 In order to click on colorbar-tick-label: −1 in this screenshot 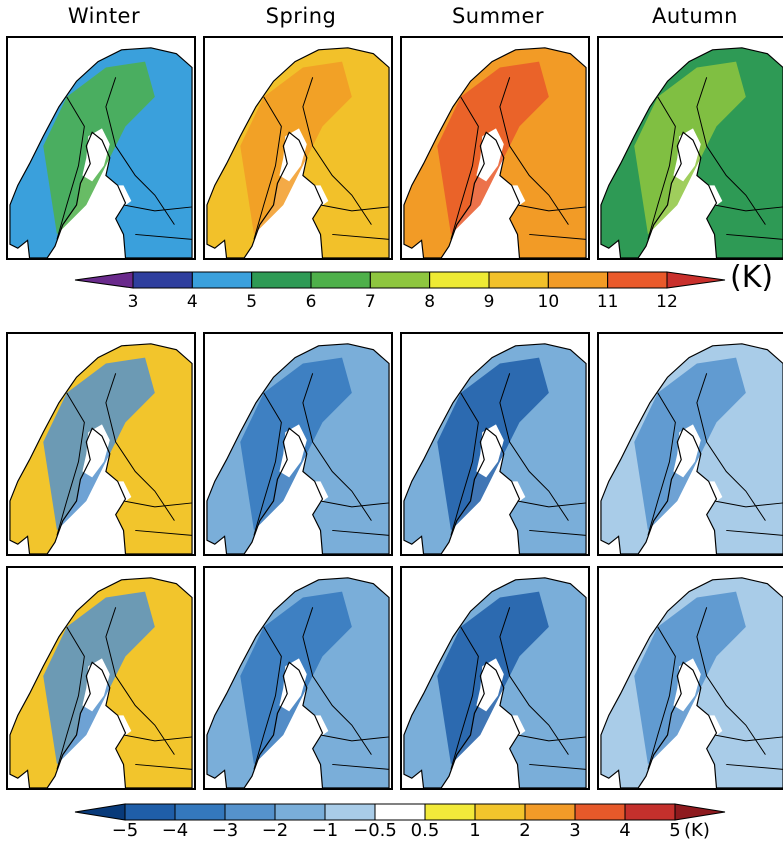, I will do `click(325, 830)`.